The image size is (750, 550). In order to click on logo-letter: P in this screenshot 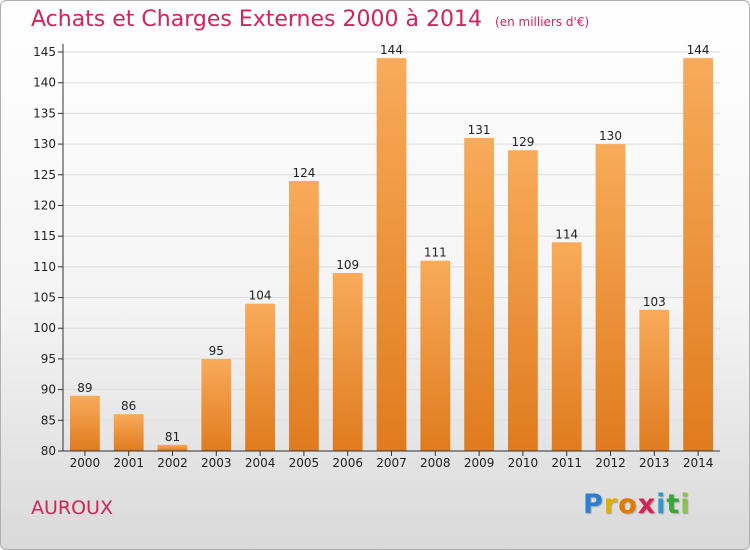, I will do `click(593, 504)`.